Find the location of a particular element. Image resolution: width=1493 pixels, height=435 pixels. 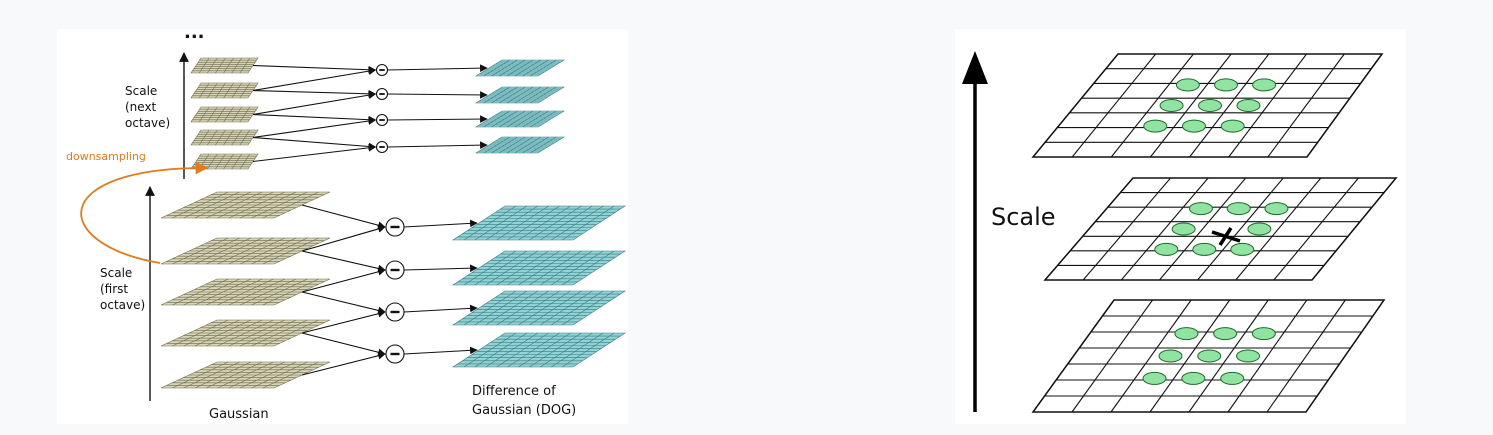

downsampling-label: downsampling is located at coordinates (106, 156).